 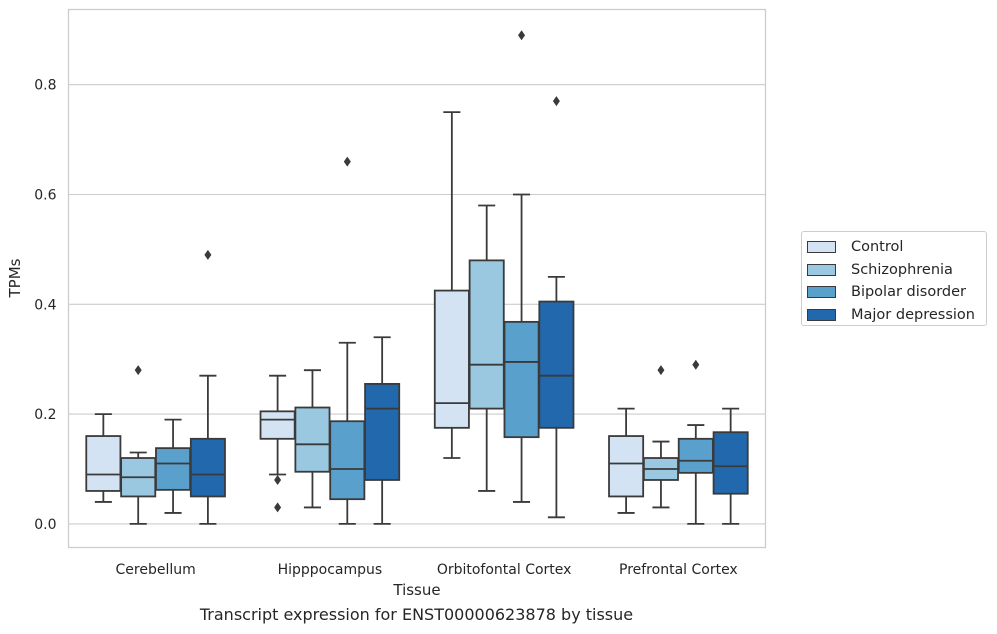 I want to click on y-tick-label: 0.2, so click(x=45, y=415).